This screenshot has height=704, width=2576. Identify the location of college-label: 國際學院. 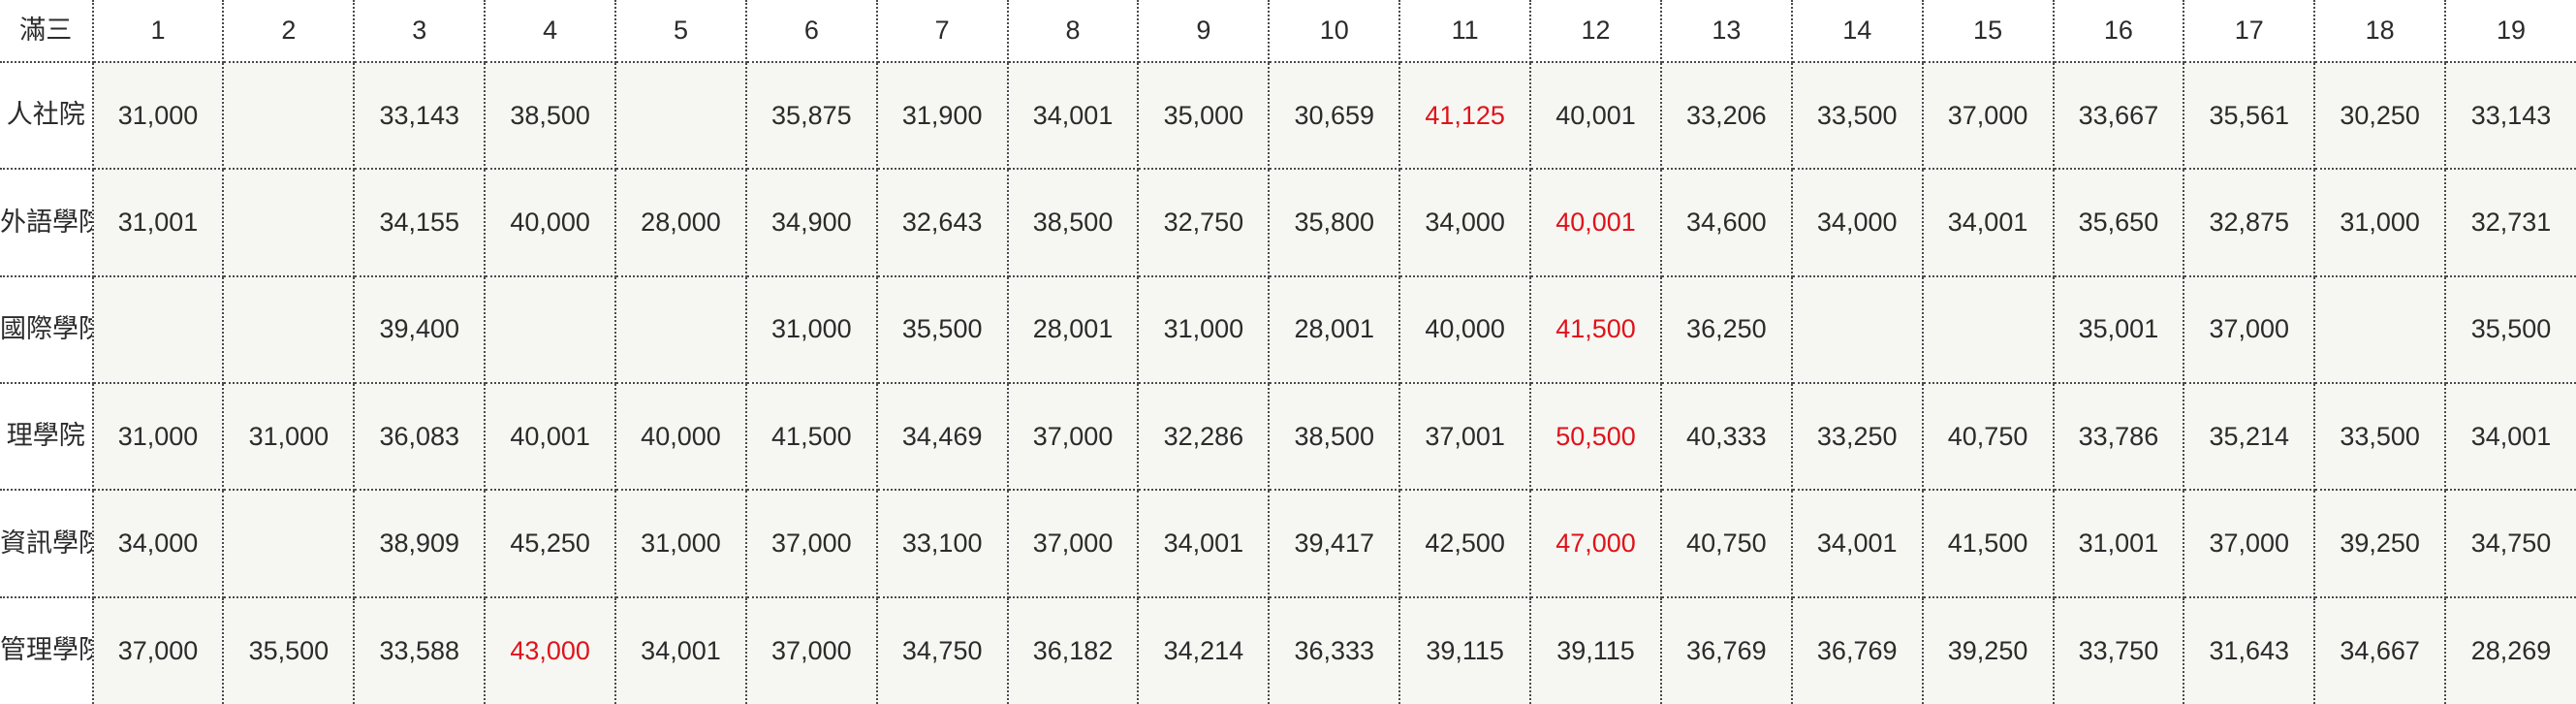
(47, 330).